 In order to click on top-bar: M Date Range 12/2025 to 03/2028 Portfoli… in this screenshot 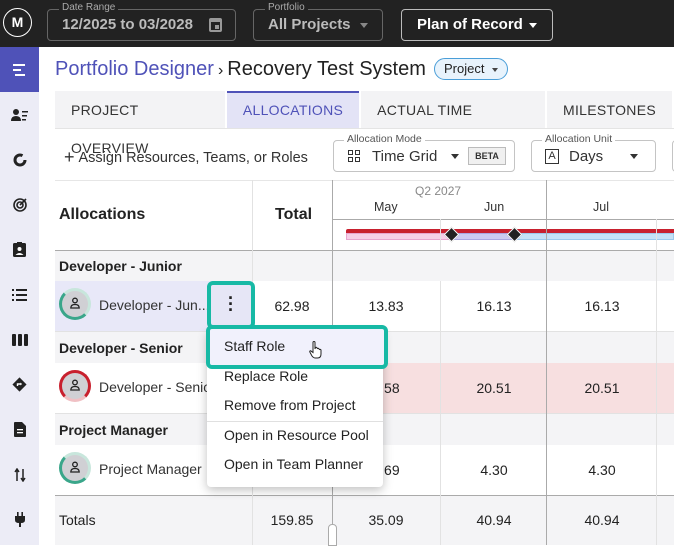, I will do `click(337, 23)`.